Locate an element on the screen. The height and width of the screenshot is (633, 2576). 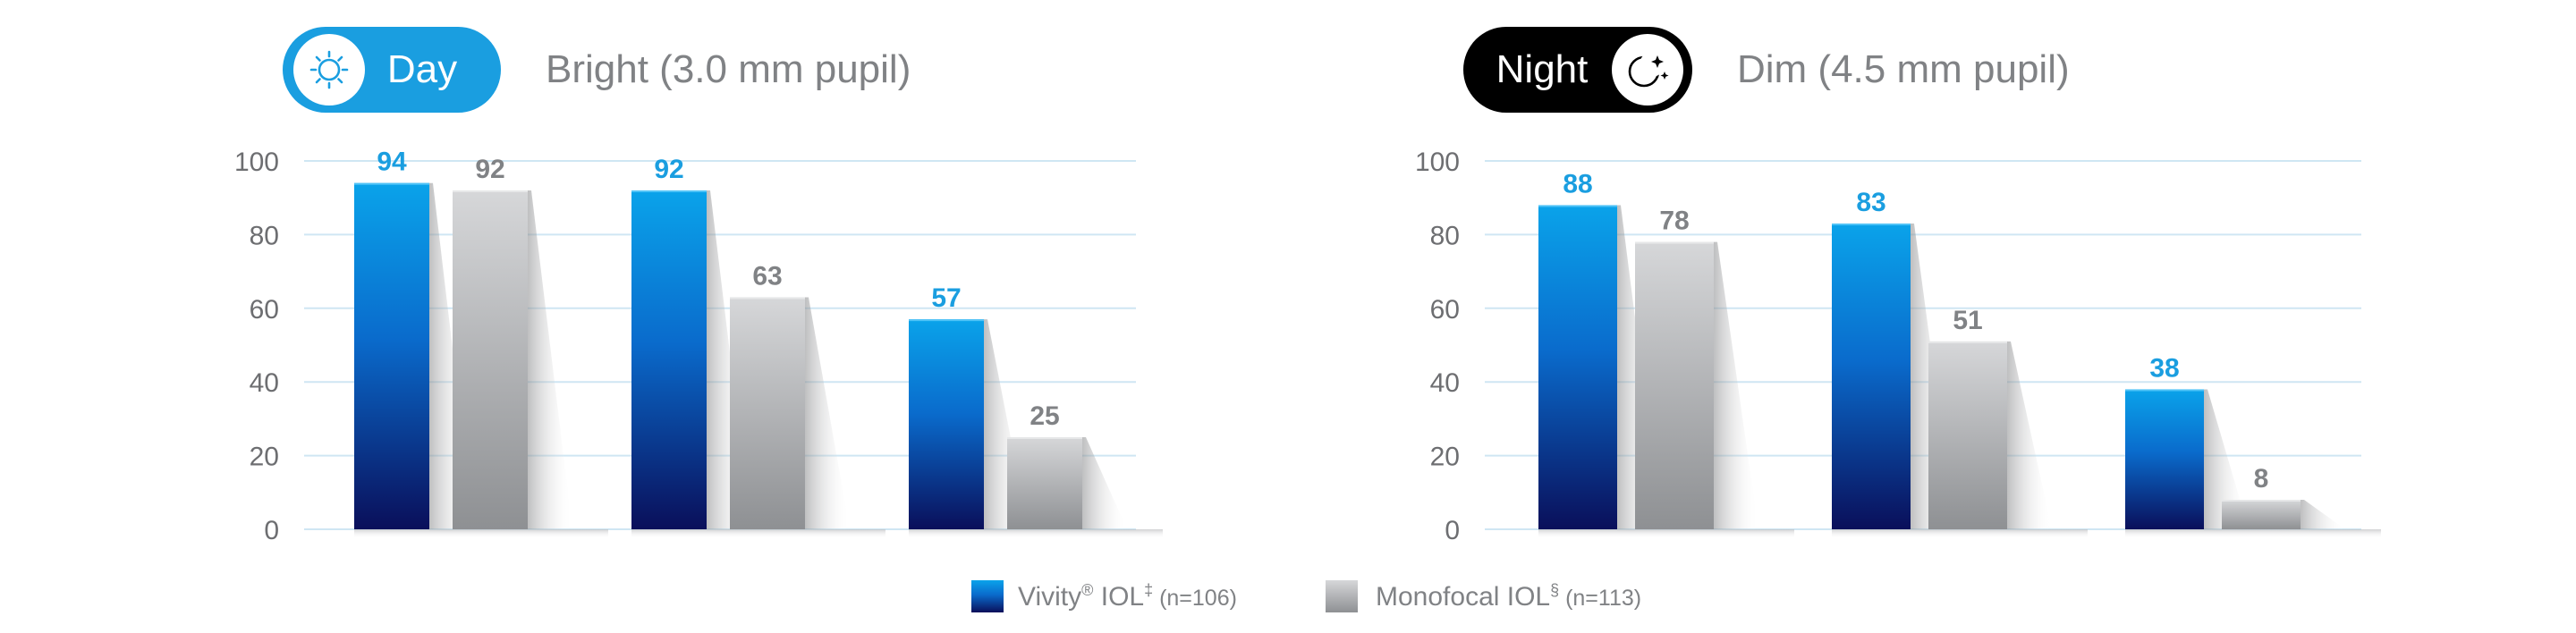
night-panel-header: Night Dim (4.5 mm pupil) is located at coordinates (1766, 70).